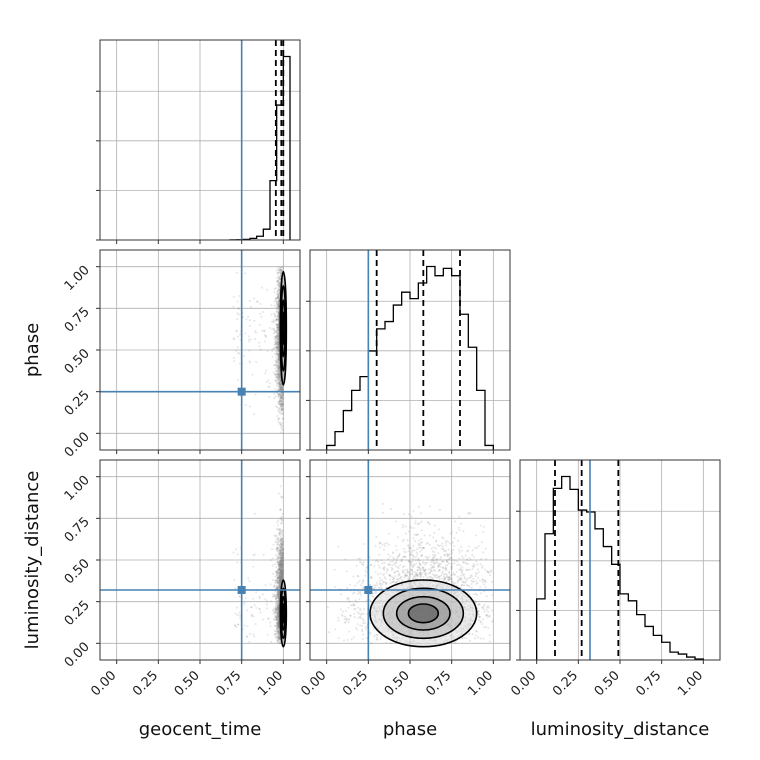  What do you see at coordinates (77, 445) in the screenshot?
I see `density-geocent_time-vs-phase-ytick-label-0: 0.00` at bounding box center [77, 445].